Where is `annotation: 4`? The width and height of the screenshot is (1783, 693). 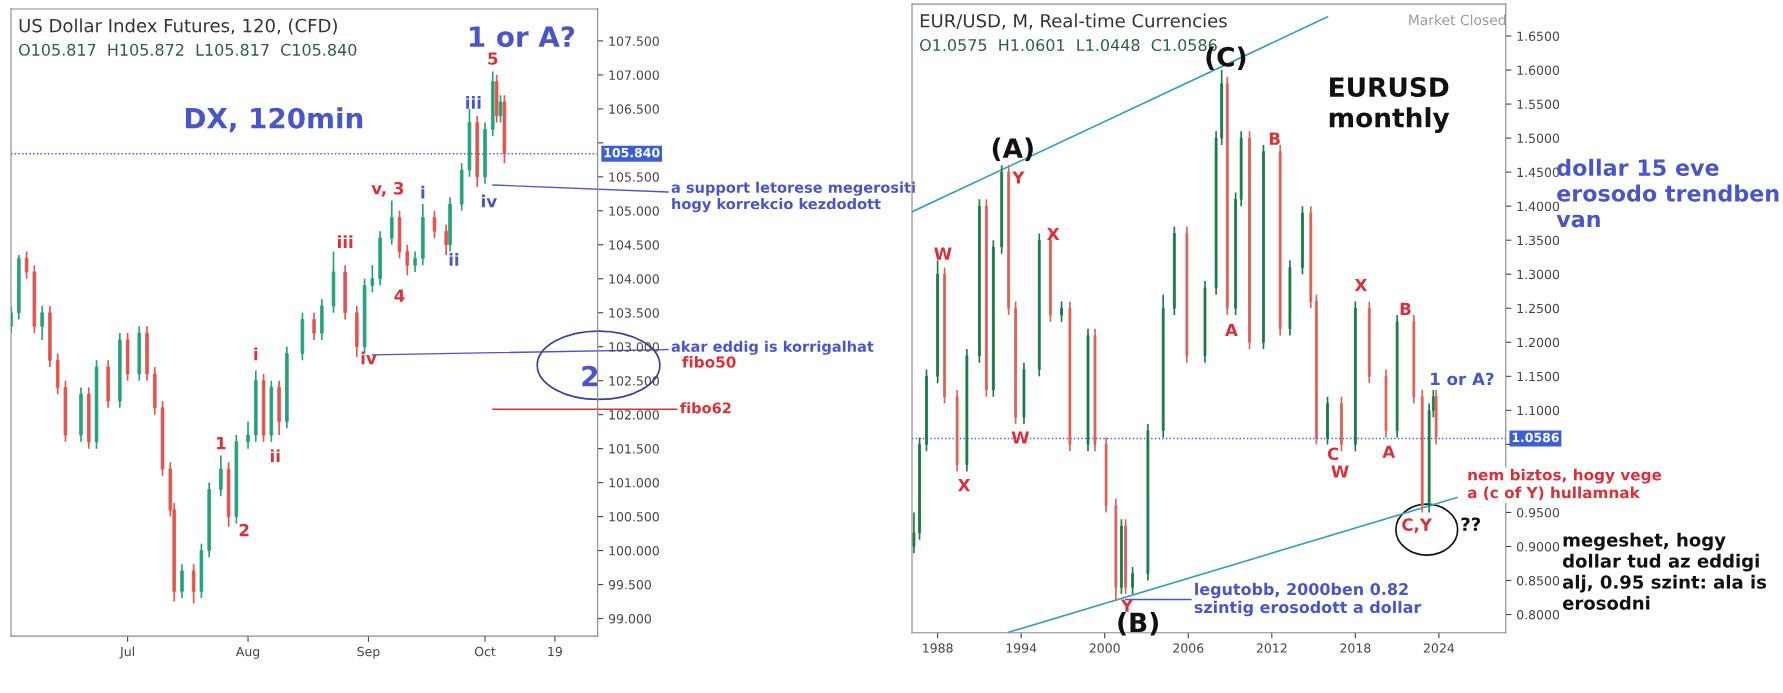
annotation: 4 is located at coordinates (399, 295).